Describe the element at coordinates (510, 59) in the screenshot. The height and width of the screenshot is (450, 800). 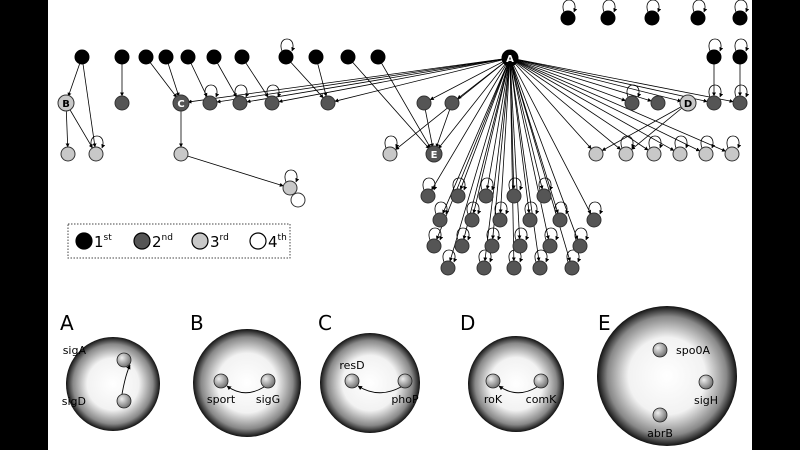
I see `hub-label: A` at that location.